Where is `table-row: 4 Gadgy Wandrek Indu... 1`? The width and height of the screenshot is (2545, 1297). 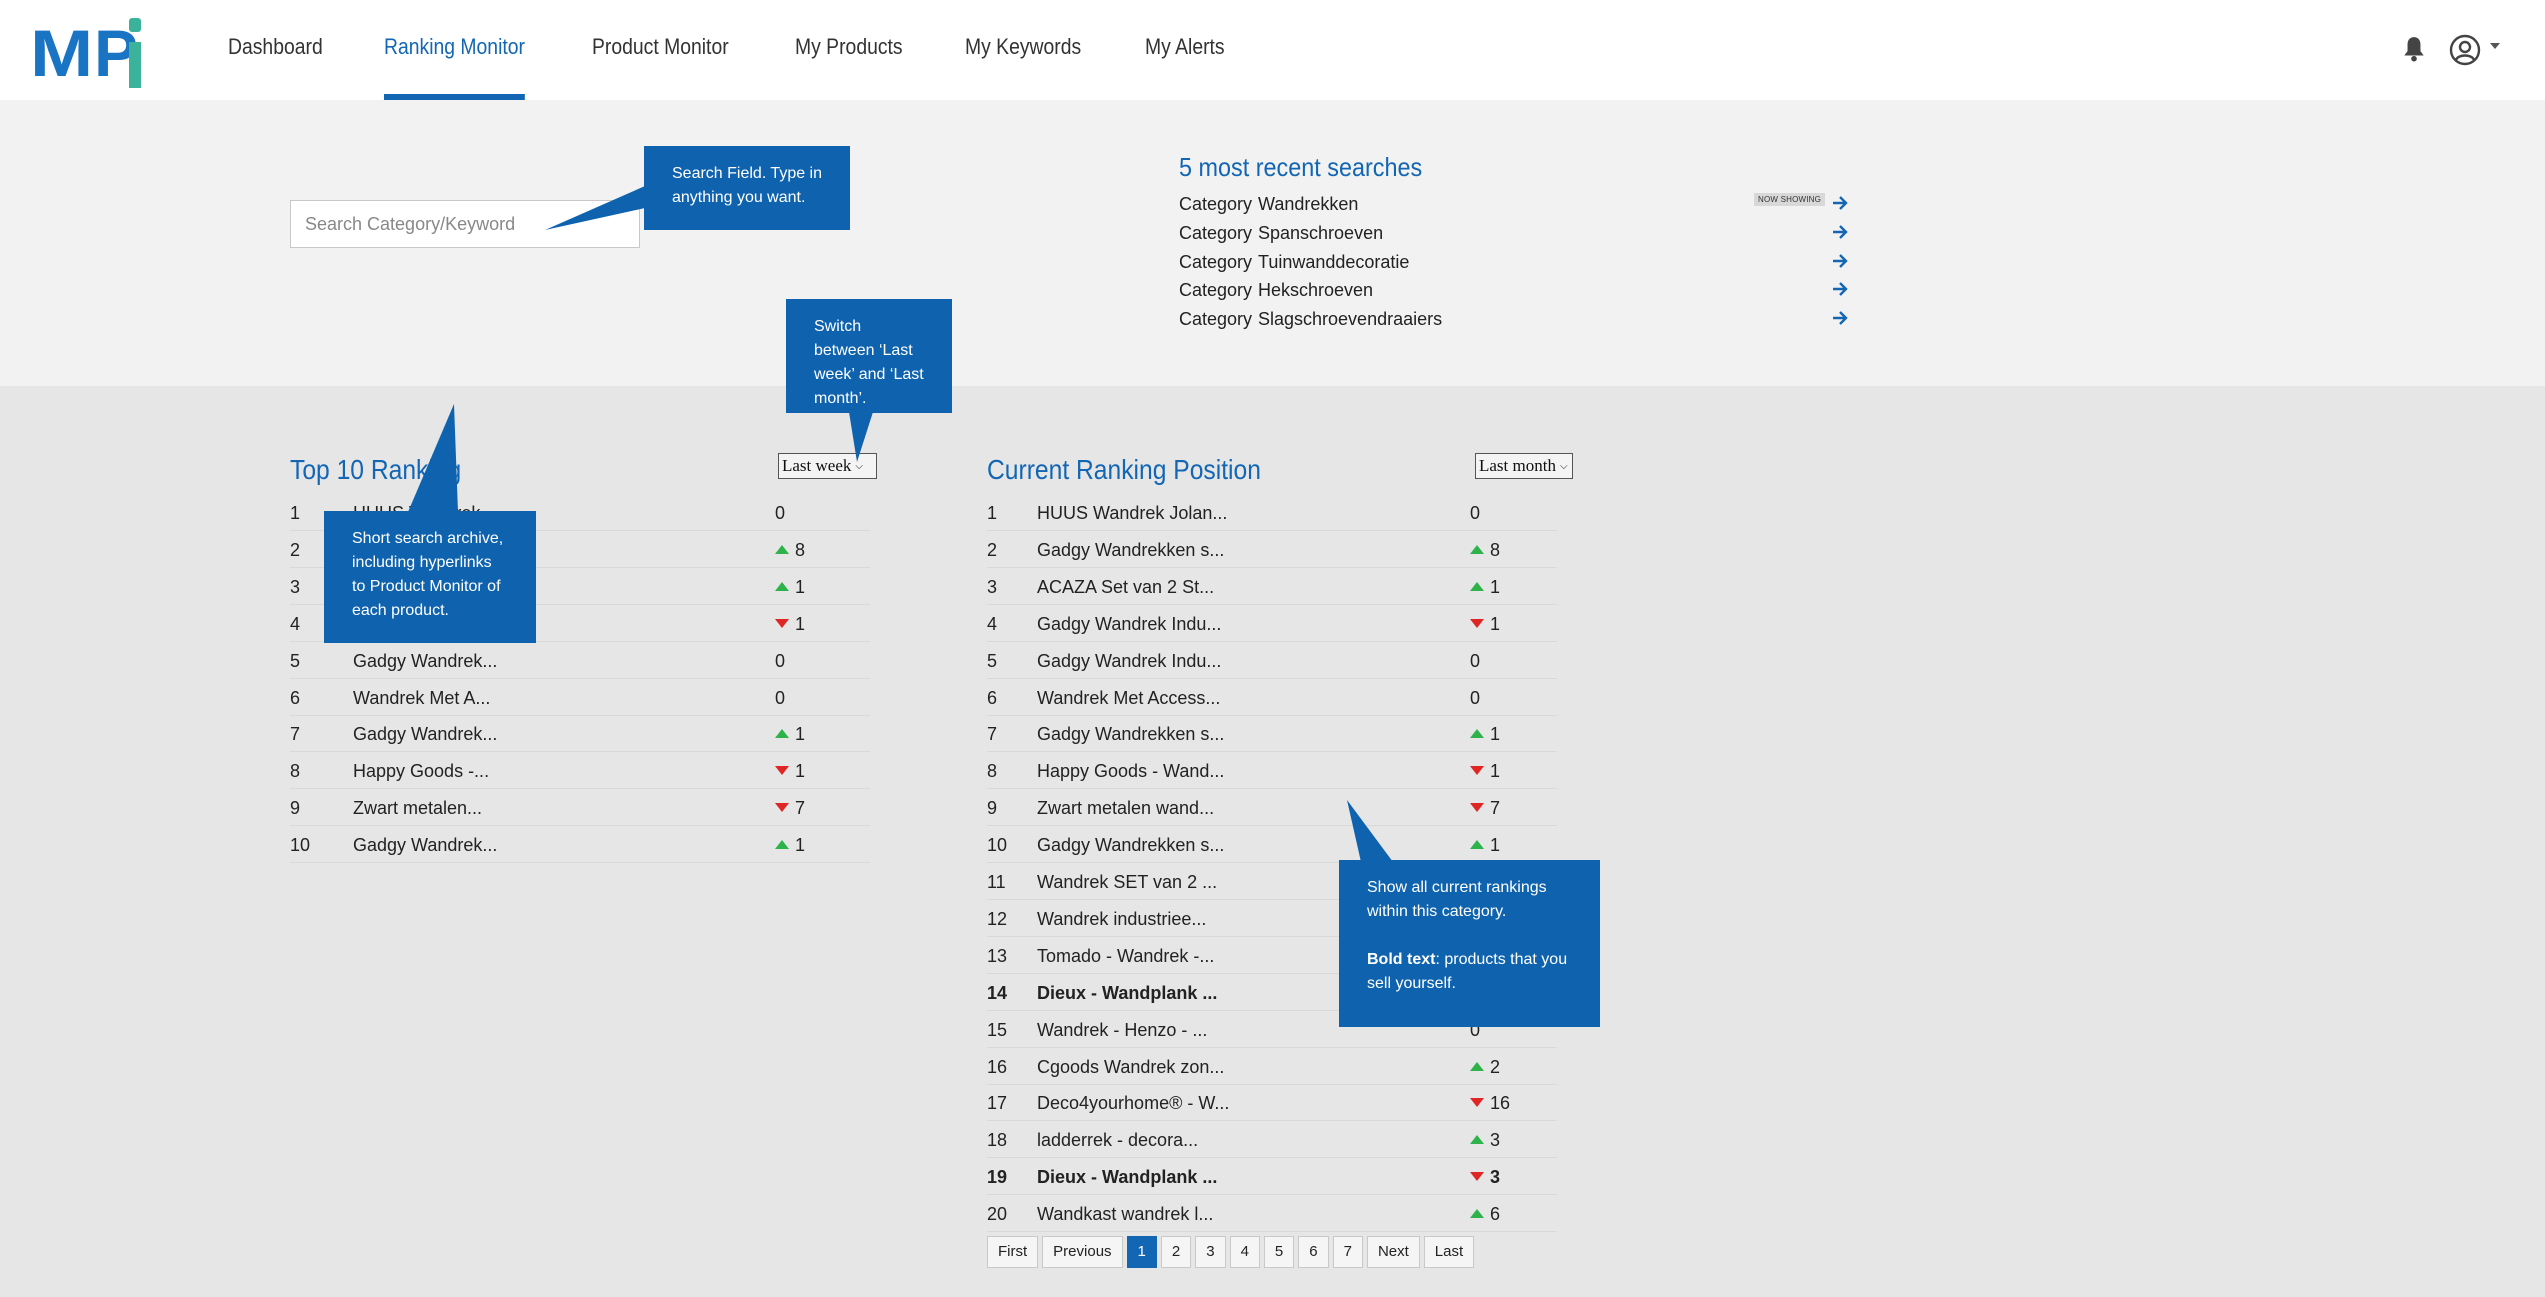
table-row: 4 Gadgy Wandrek Indu... 1 is located at coordinates (1272, 623).